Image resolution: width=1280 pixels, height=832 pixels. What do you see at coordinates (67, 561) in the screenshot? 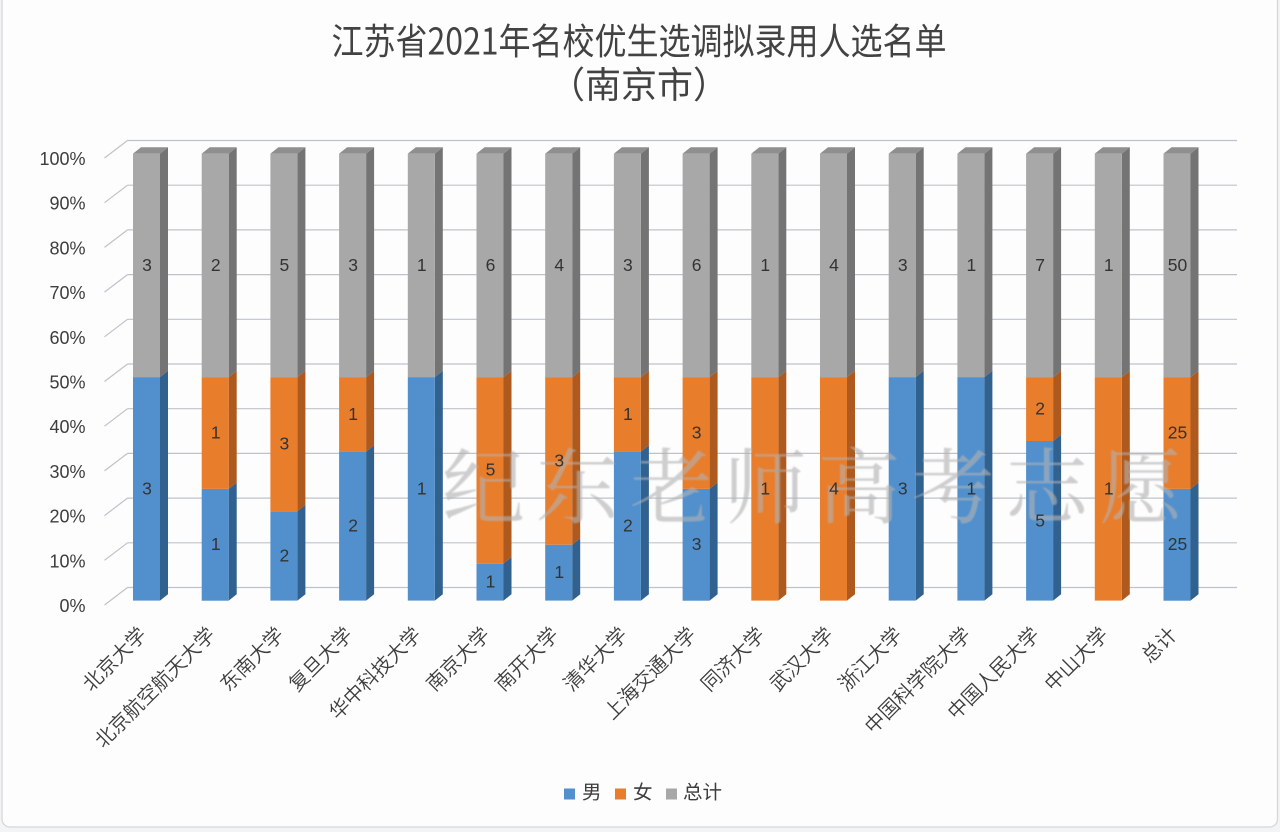
I see `svg-text: 10%` at bounding box center [67, 561].